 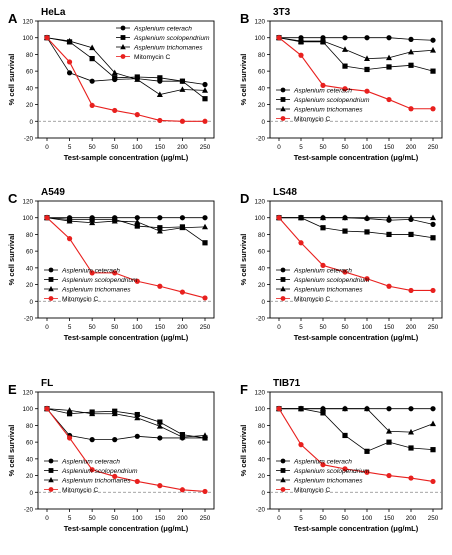 I want to click on panel-title: A549, so click(x=53, y=192).